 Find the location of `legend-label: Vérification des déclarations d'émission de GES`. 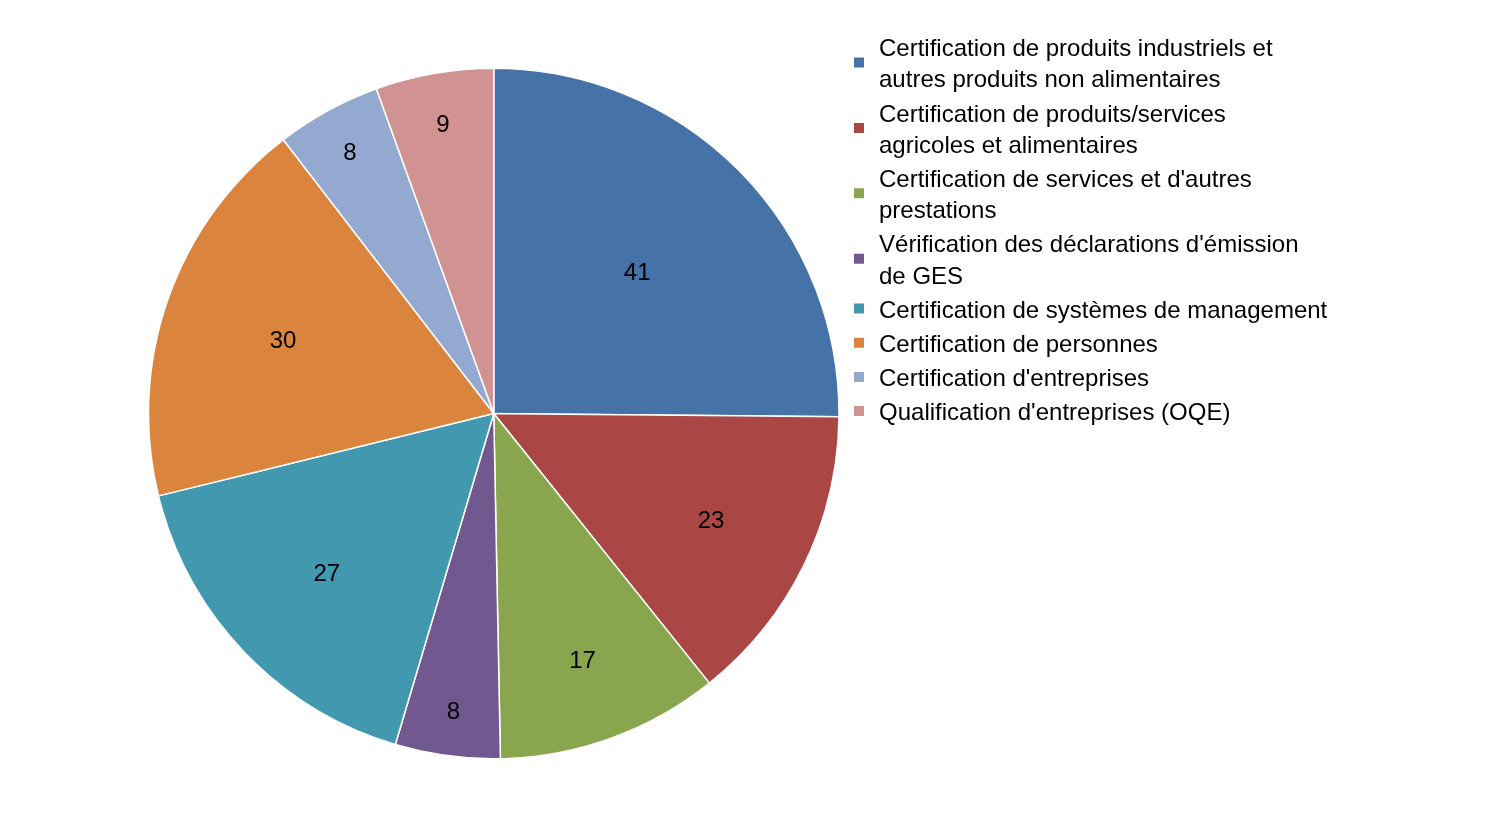

legend-label: Vérification des déclarations d'émission de GES is located at coordinates (1089, 259).